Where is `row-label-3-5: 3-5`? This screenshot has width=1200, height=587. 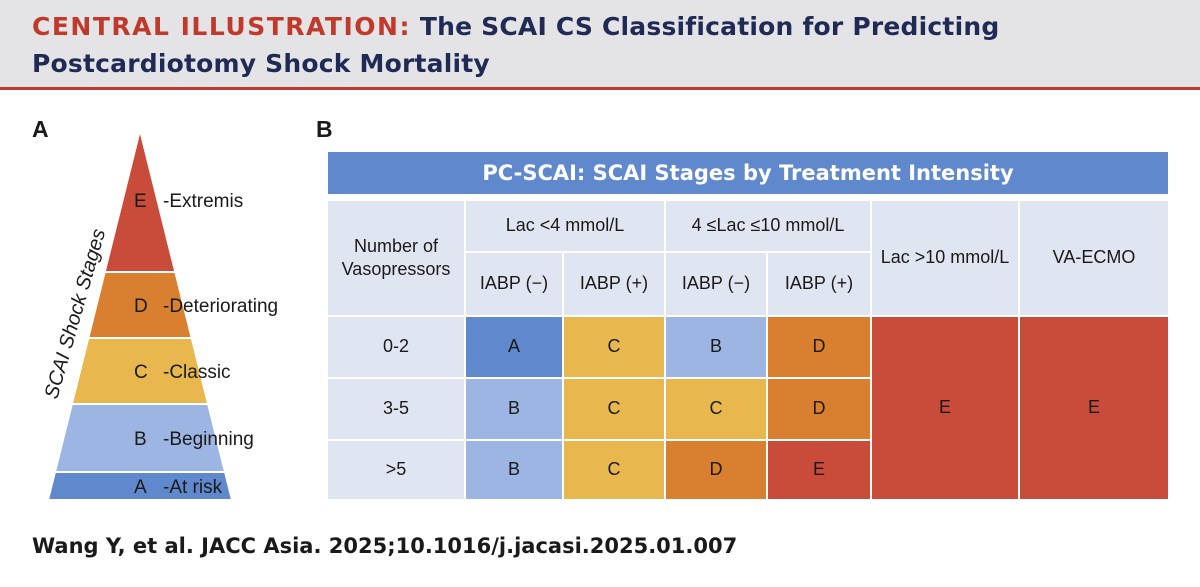
row-label-3-5: 3-5 is located at coordinates (396, 409).